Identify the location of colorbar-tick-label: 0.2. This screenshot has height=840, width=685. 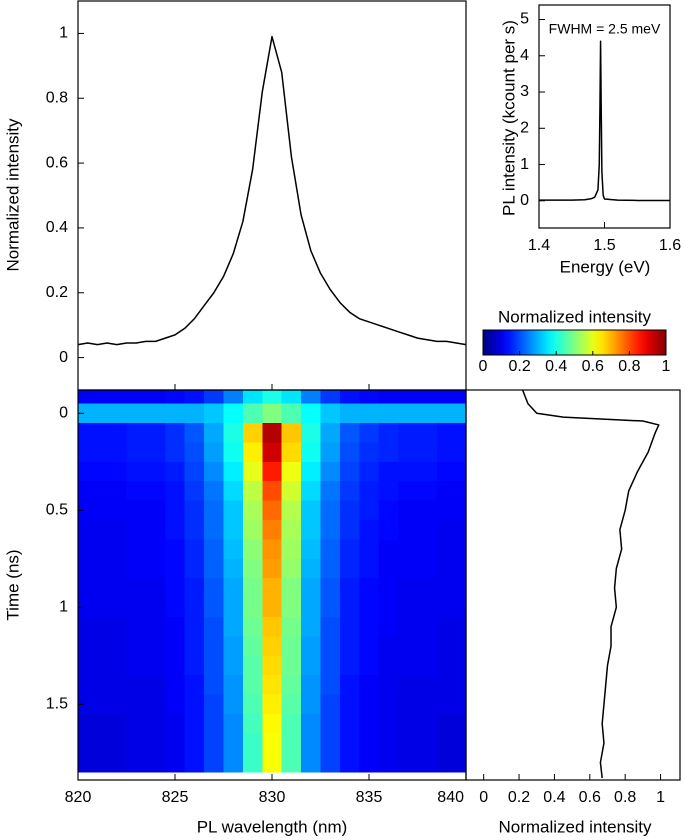
(519, 366).